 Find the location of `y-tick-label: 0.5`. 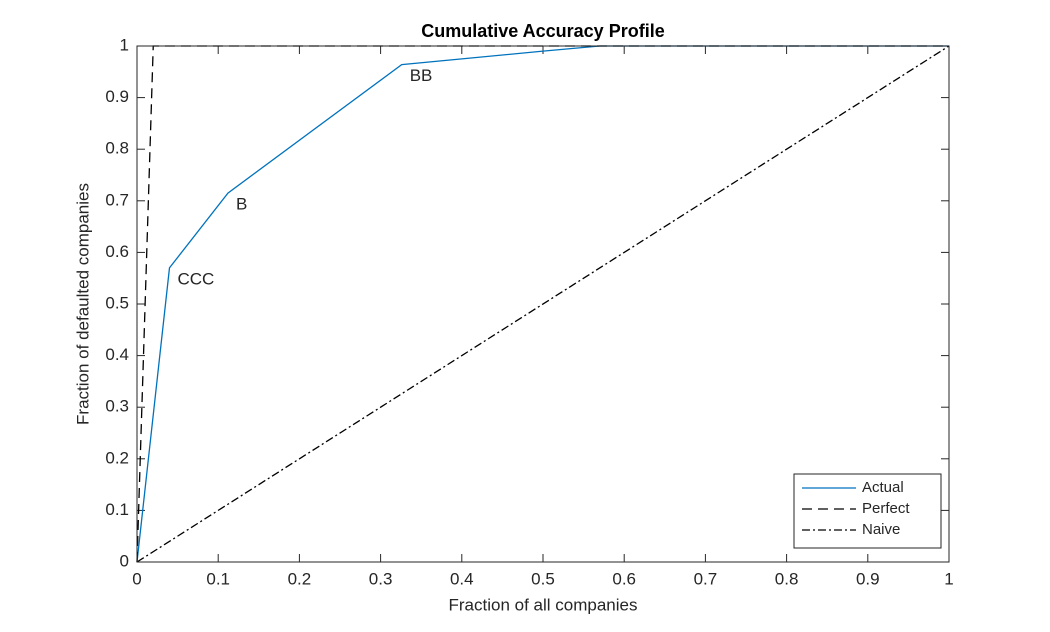

y-tick-label: 0.5 is located at coordinates (117, 302).